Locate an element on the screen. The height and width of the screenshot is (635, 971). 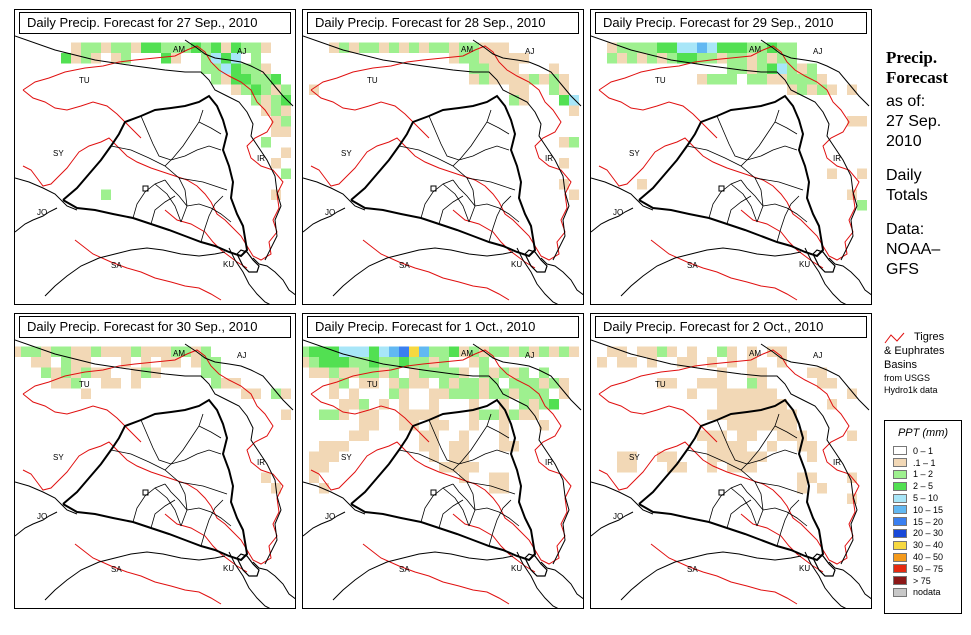
legend-label: 50 – 75 is located at coordinates (928, 568).